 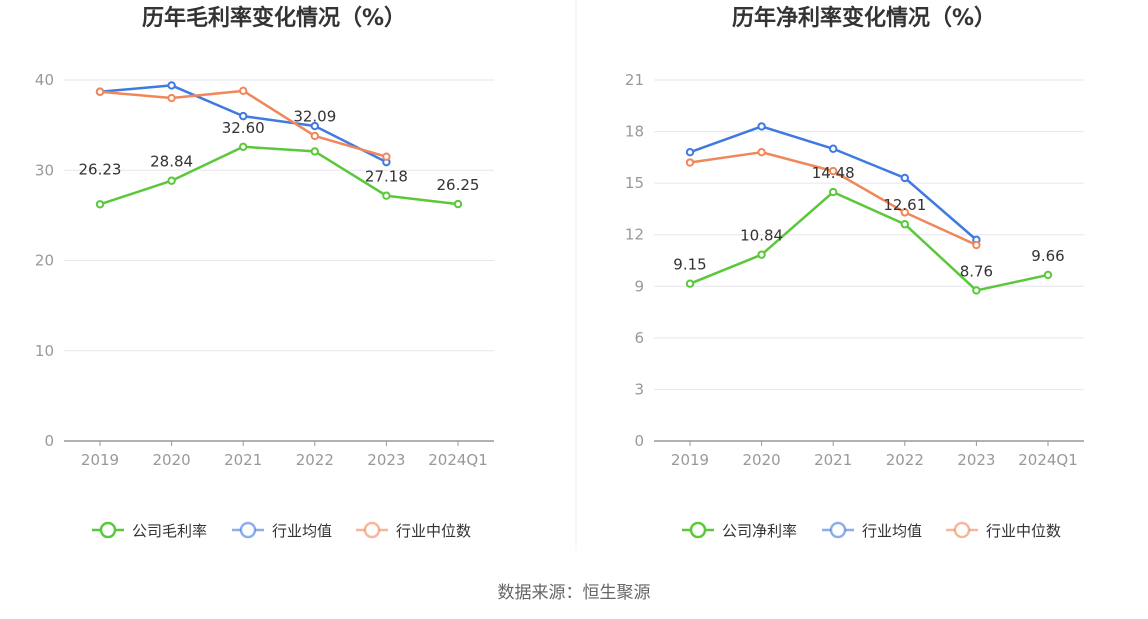 I want to click on data-label: 10.84, so click(x=761, y=236).